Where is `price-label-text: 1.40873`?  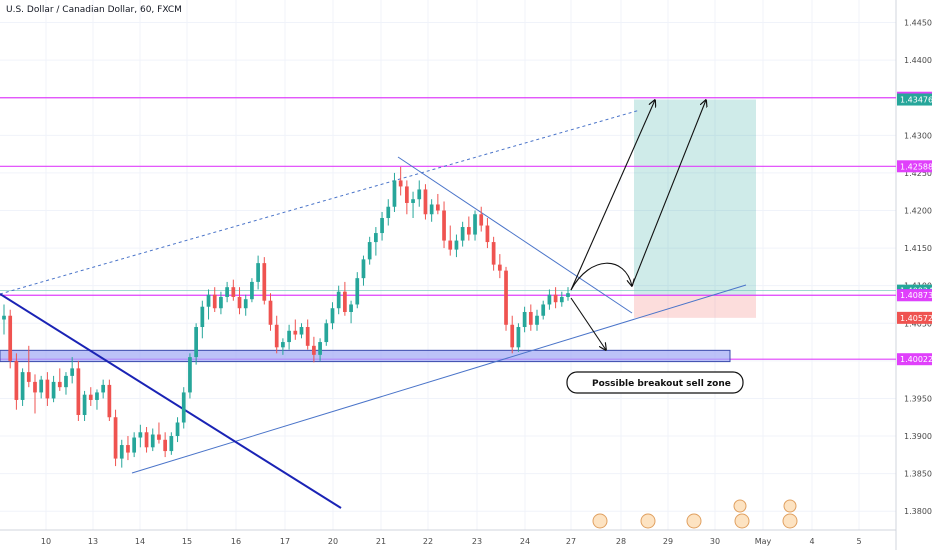
price-label-text: 1.40873 is located at coordinates (916, 295).